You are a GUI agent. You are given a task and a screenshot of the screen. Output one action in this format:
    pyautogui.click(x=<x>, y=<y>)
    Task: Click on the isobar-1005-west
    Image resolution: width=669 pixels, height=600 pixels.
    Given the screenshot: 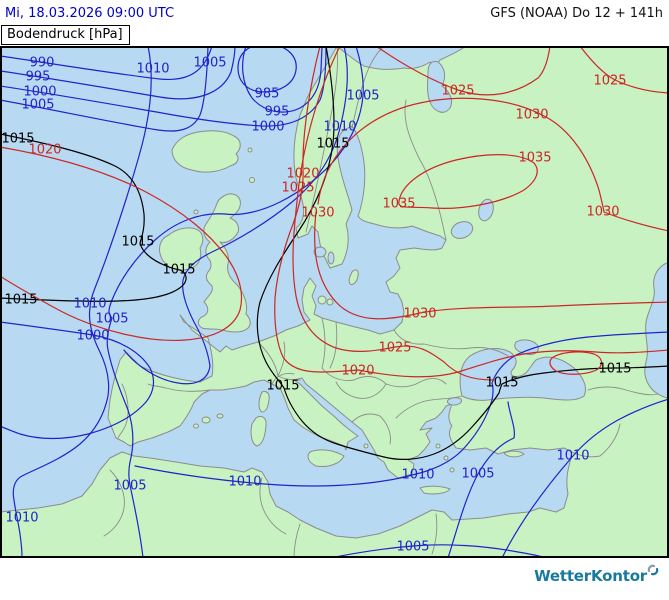 What is the action you would take?
    pyautogui.click(x=105, y=89)
    